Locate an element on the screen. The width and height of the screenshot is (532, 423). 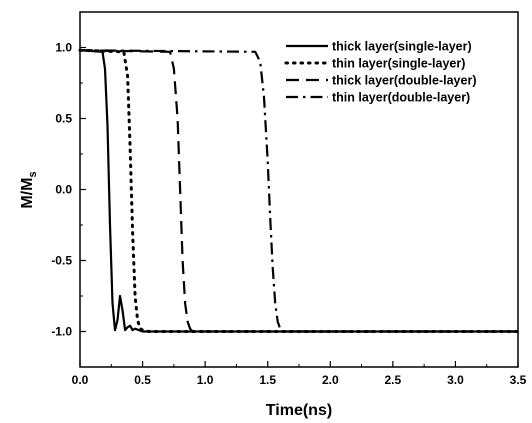
y-tick-label: 0.5 is located at coordinates (63, 119).